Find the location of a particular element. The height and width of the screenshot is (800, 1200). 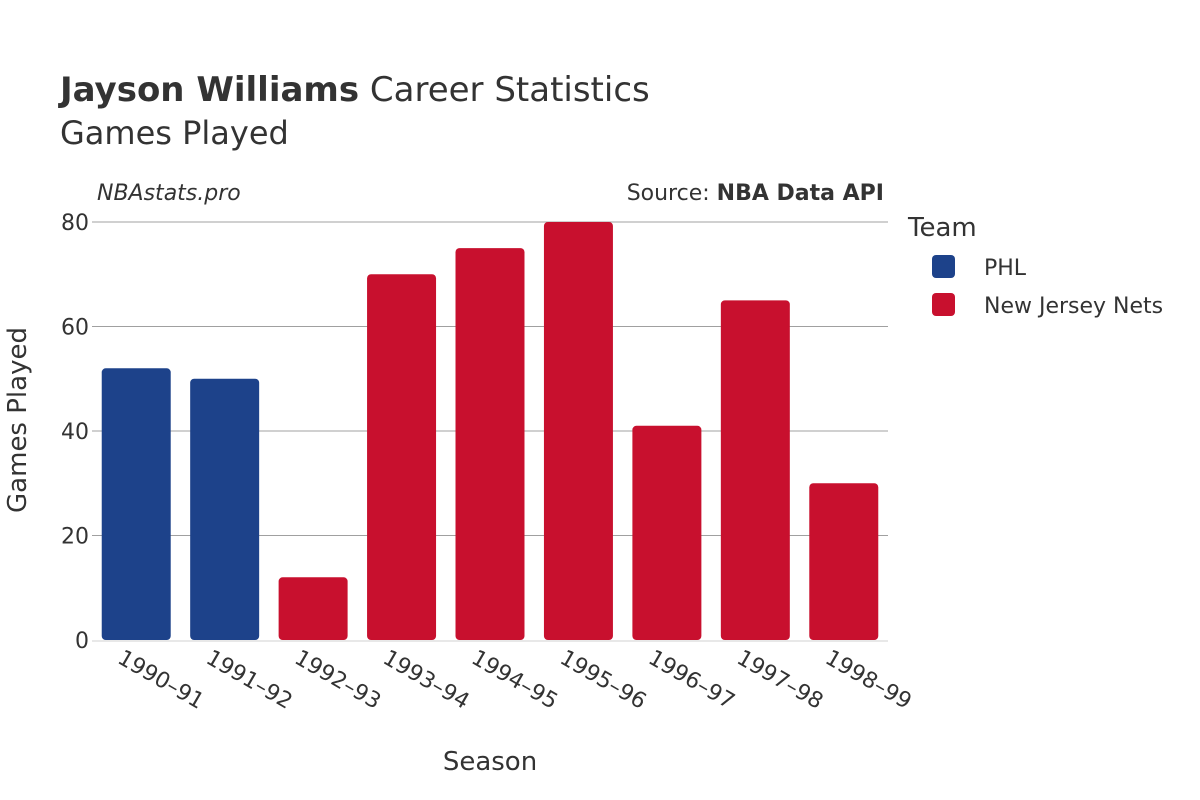

legend-item-label: PHL is located at coordinates (1005, 268).